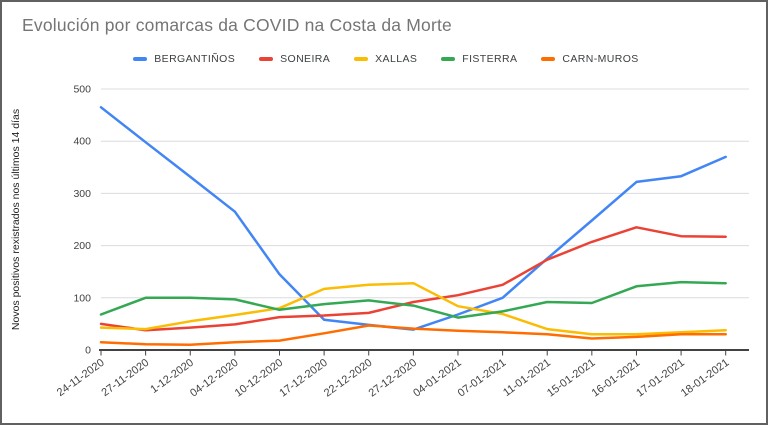 Image resolution: width=768 pixels, height=425 pixels. Describe the element at coordinates (393, 378) in the screenshot. I see `x-tick-label-27-12-2020: 27-12-2020` at that location.